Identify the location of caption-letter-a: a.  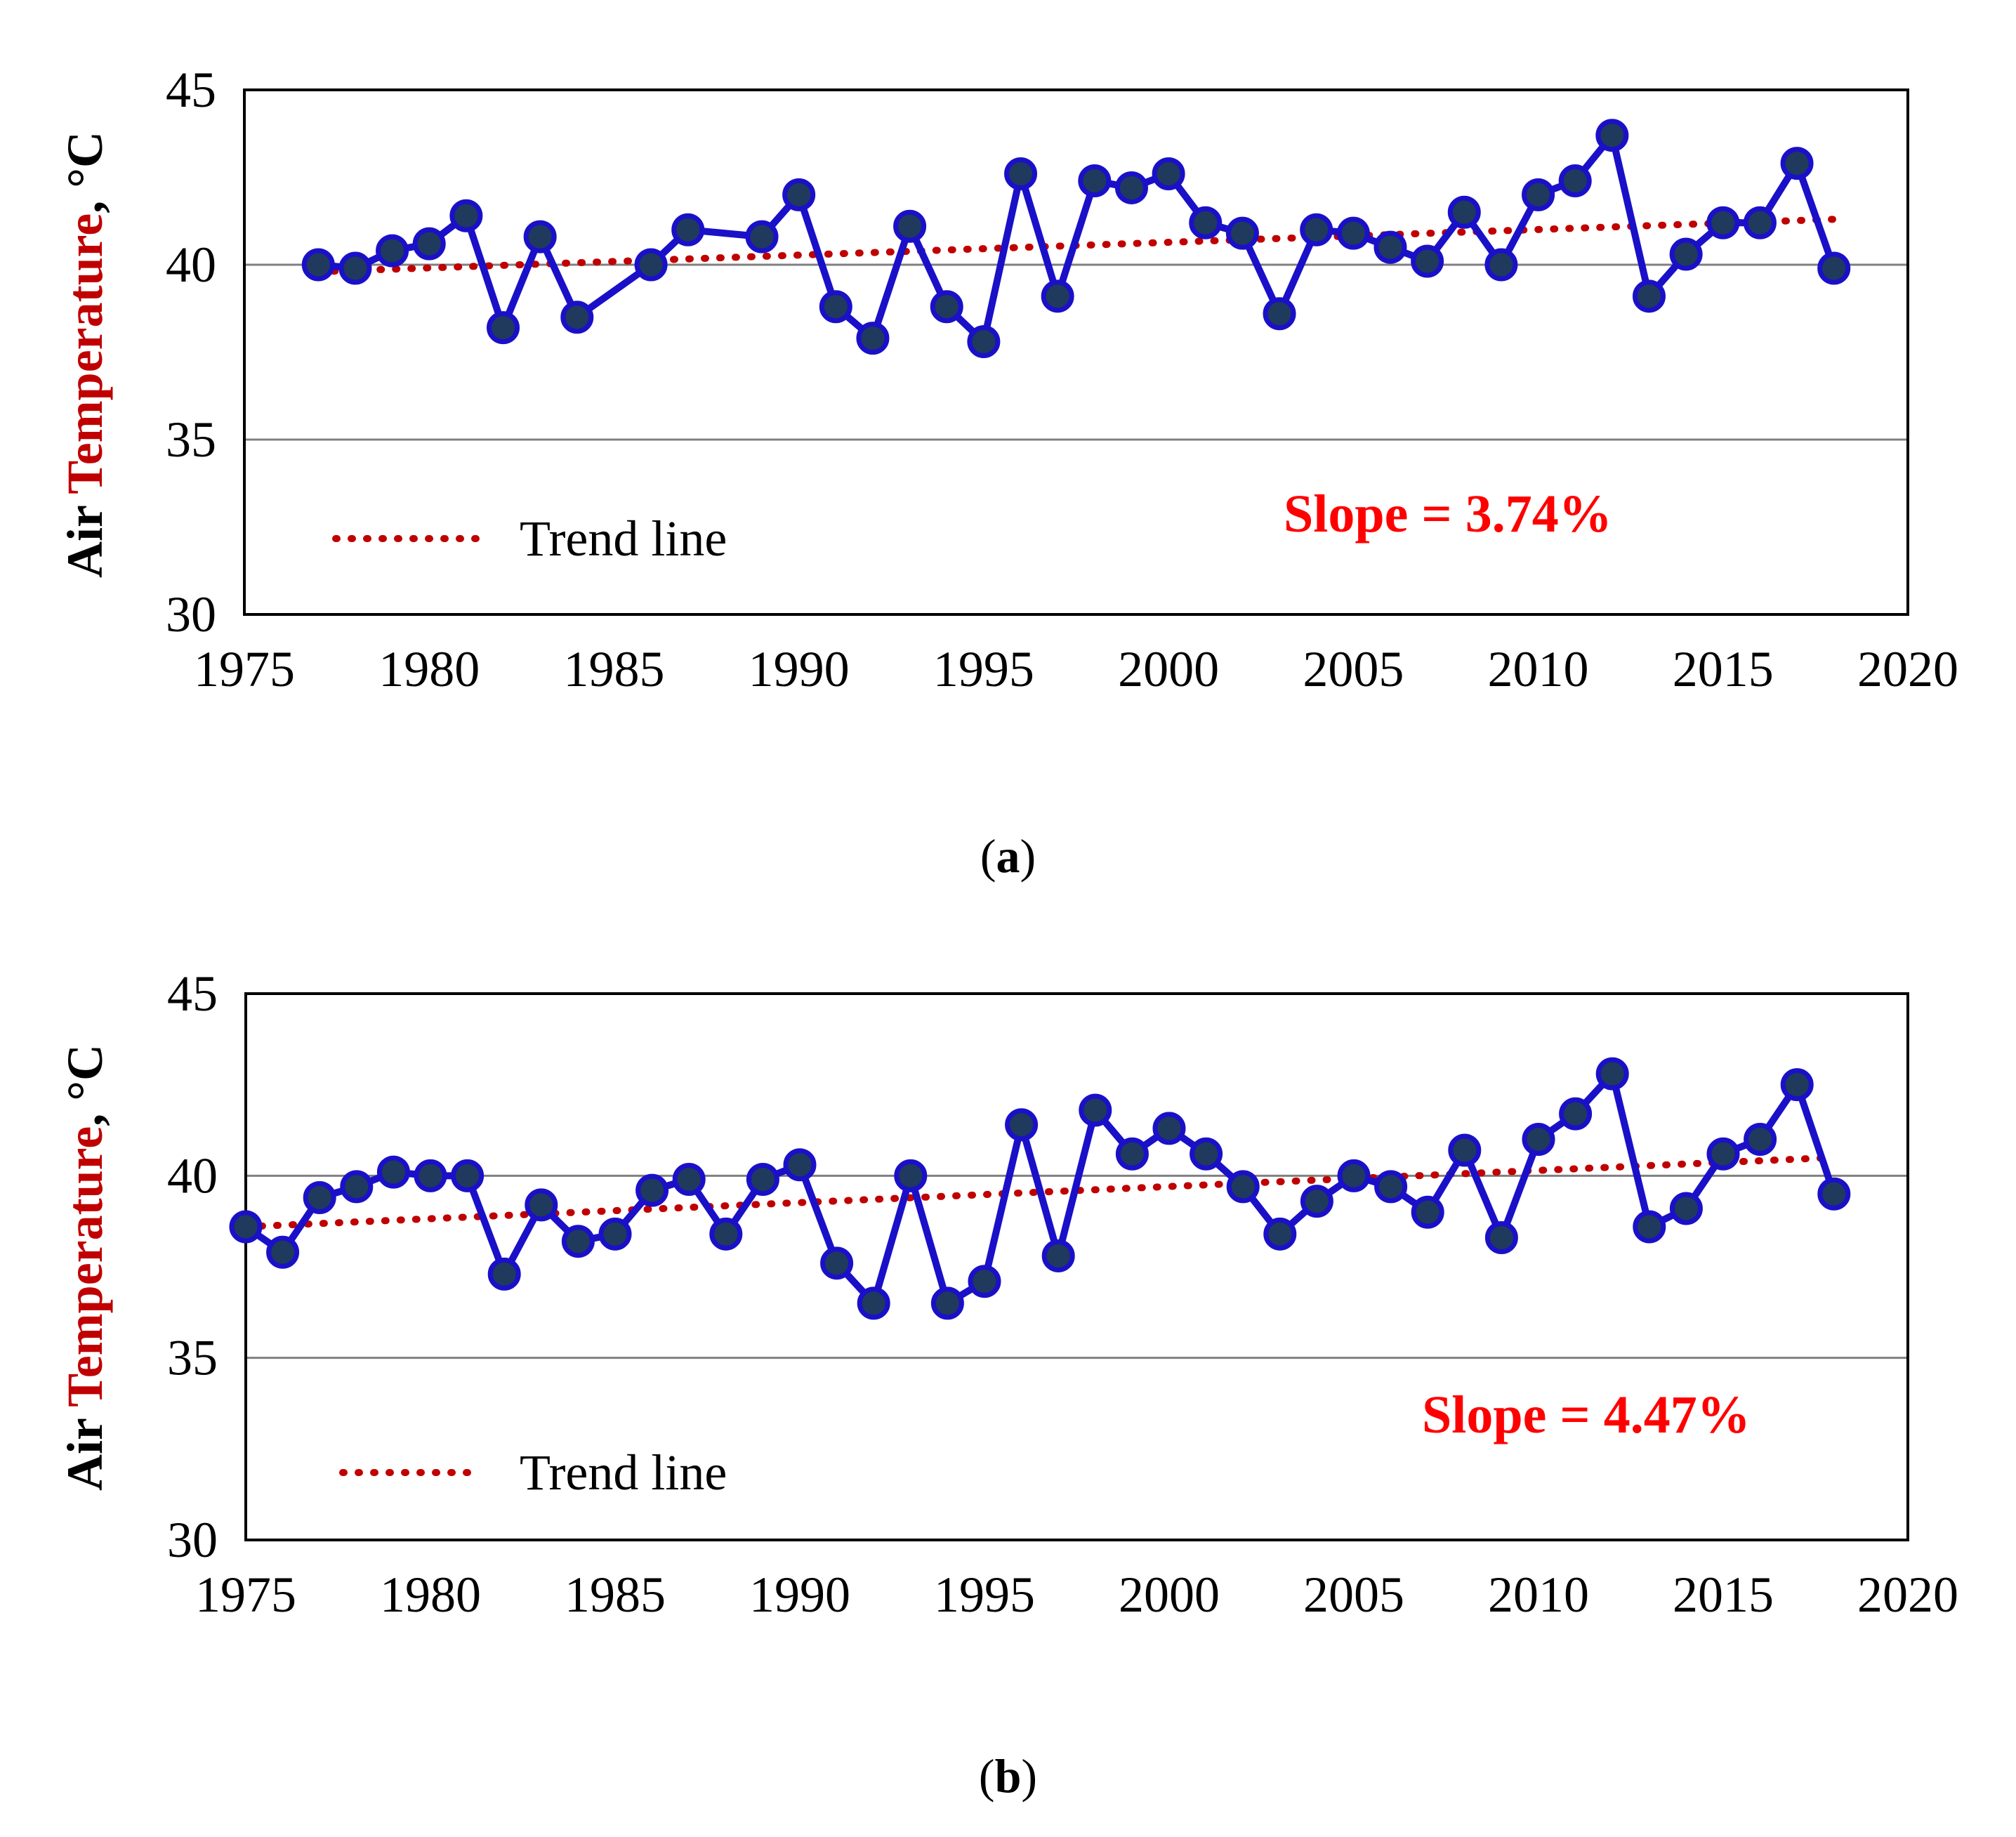
(1008, 856).